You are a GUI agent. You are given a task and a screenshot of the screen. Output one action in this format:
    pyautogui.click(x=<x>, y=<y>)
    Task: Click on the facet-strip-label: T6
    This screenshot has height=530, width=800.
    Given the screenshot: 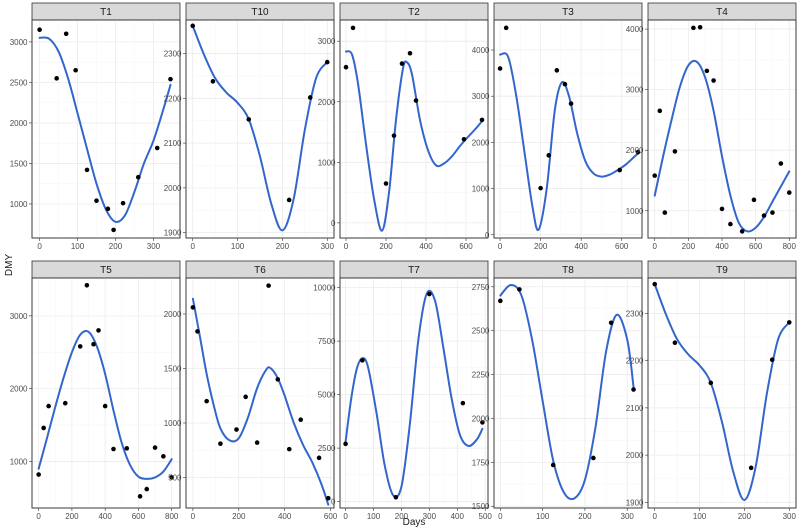 What is the action you would take?
    pyautogui.click(x=260, y=270)
    